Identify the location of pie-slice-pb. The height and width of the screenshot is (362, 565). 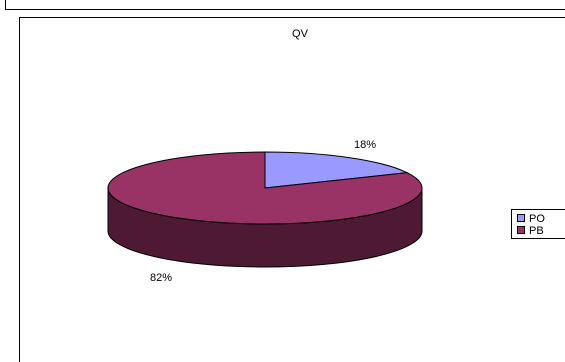
(265, 188).